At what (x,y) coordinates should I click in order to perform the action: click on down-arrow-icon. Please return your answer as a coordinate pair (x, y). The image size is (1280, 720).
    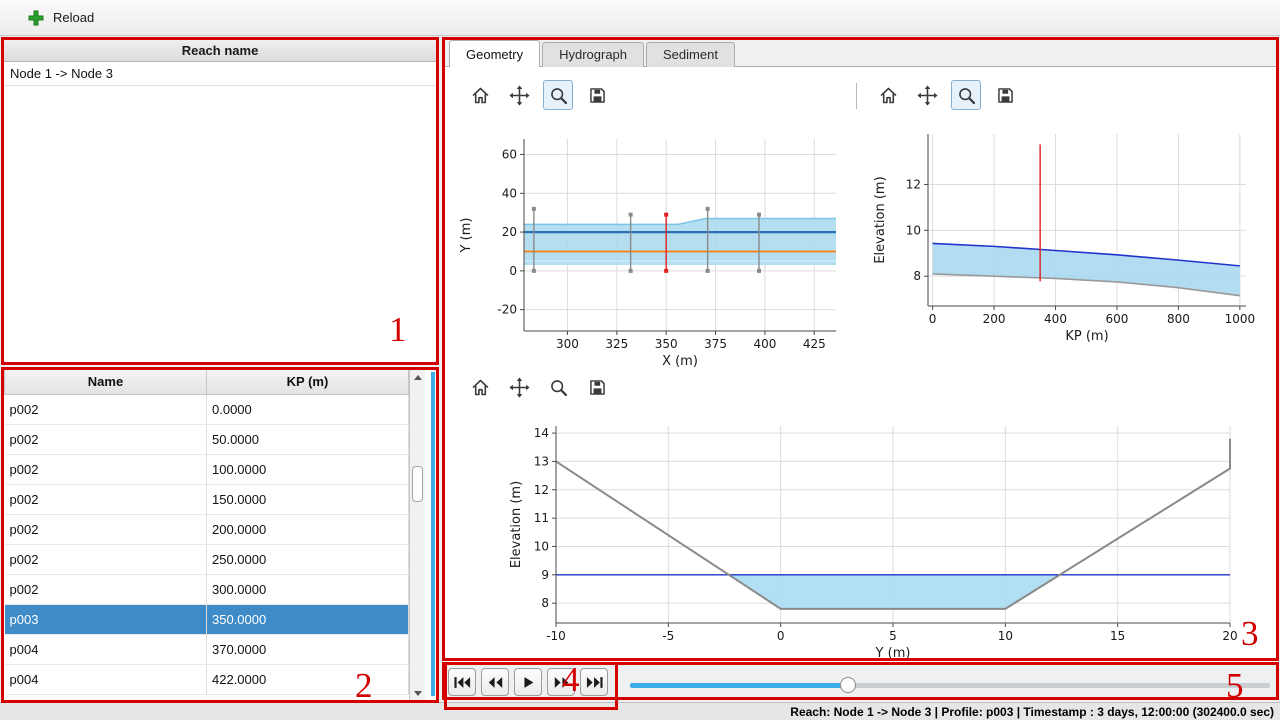
    Looking at the image, I should click on (417, 693).